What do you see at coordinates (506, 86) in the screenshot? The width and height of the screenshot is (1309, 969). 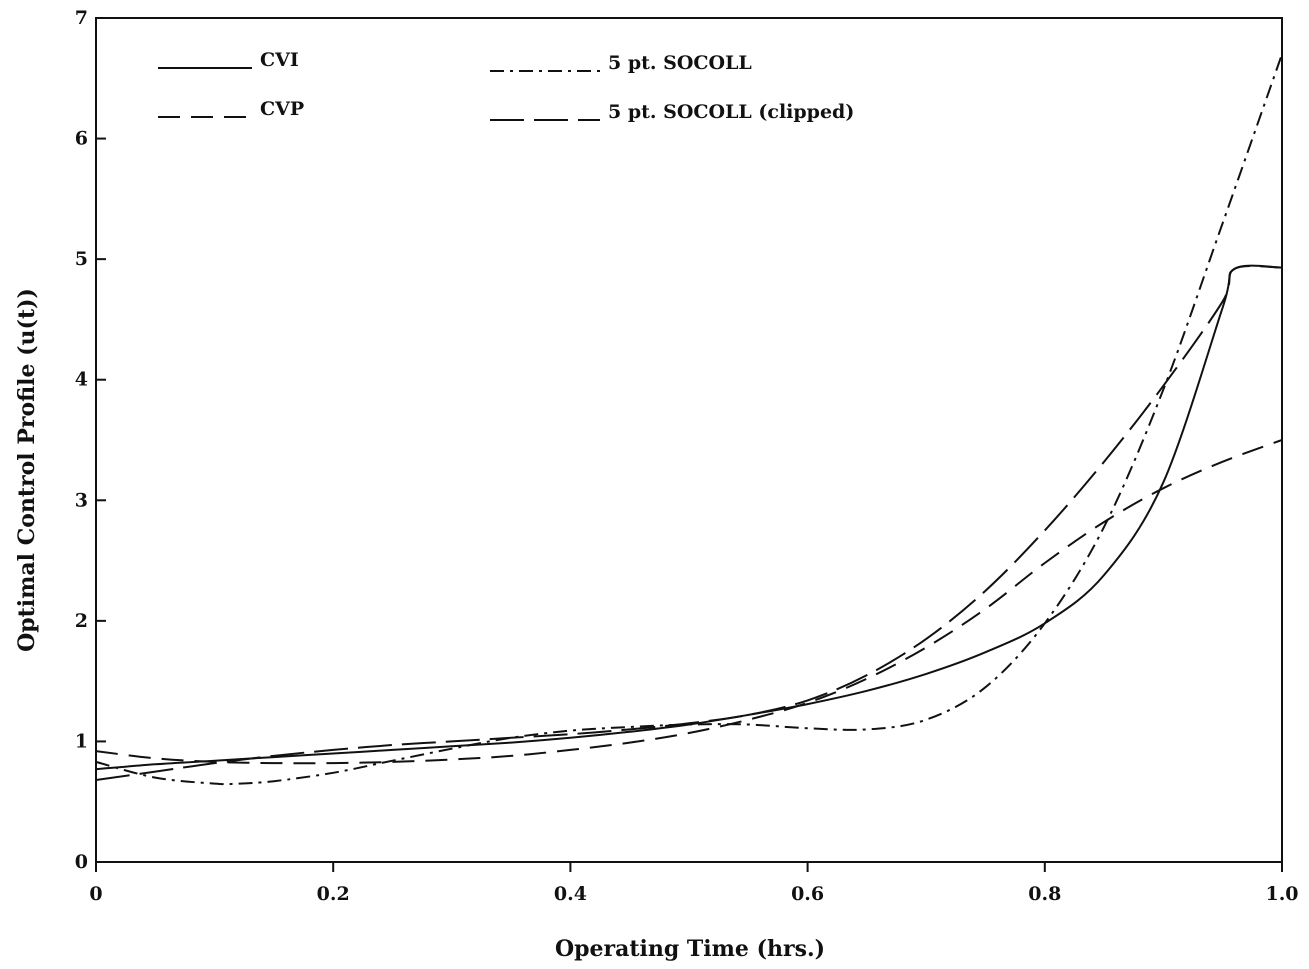 I see `legend: CVI CVP 5 pt. SOCOLL 5 pt. SOCOLL (clipped)` at bounding box center [506, 86].